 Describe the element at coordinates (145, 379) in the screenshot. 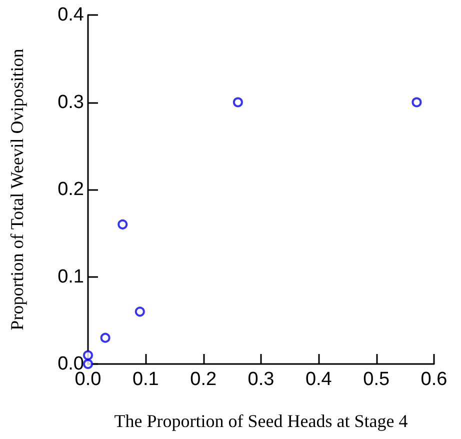

I see `x-tick-label: 0.1` at that location.